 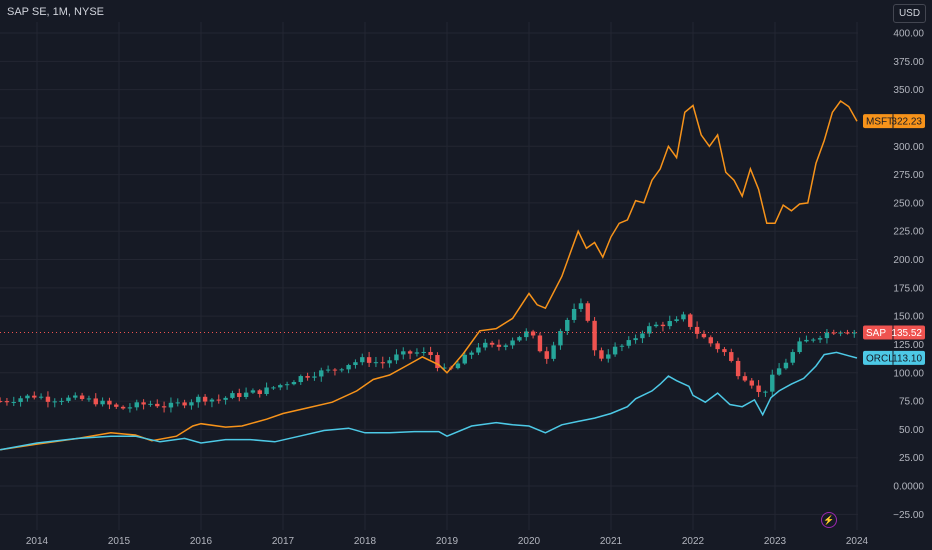 What do you see at coordinates (906, 333) in the screenshot?
I see `sap-price-tag-value: 135.52` at bounding box center [906, 333].